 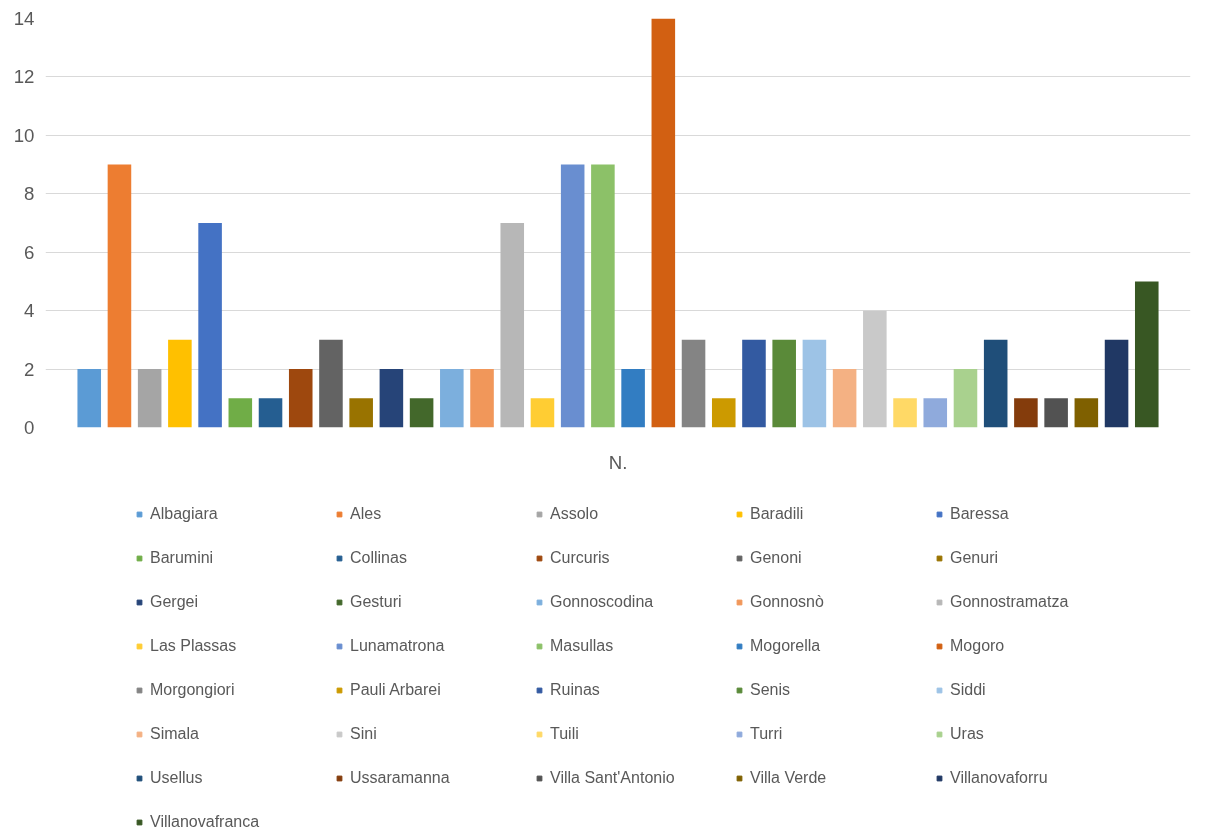 I want to click on legend-label: Ruinas, so click(x=575, y=690).